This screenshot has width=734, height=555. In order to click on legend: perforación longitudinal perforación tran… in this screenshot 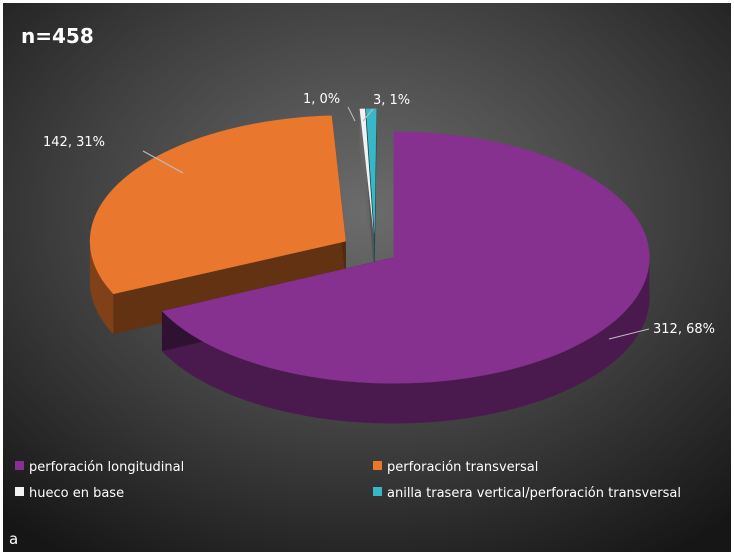, I will do `click(348, 480)`.